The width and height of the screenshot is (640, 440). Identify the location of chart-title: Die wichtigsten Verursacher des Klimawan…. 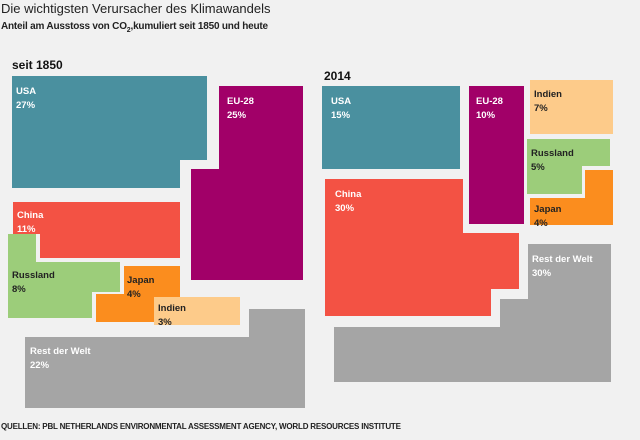
(136, 8).